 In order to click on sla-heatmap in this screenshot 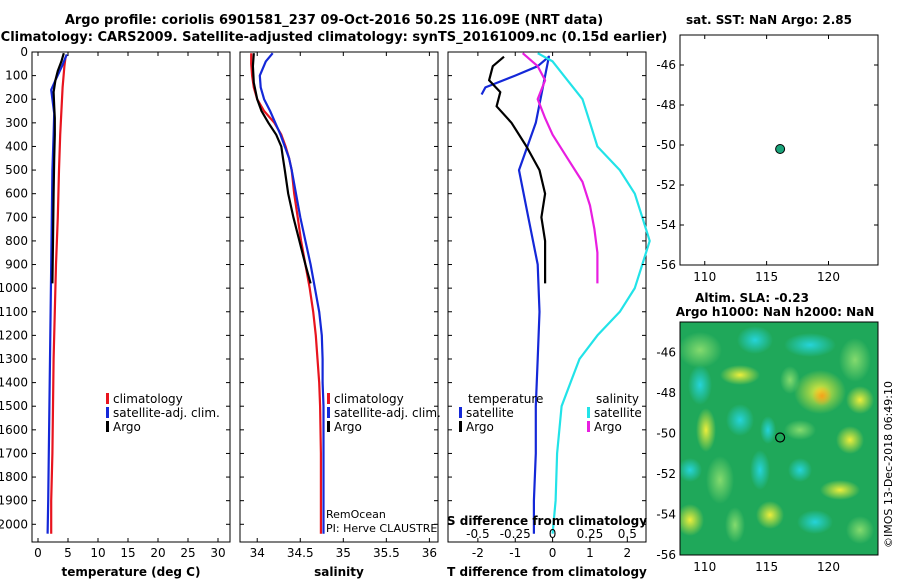, I will do `click(779, 438)`.